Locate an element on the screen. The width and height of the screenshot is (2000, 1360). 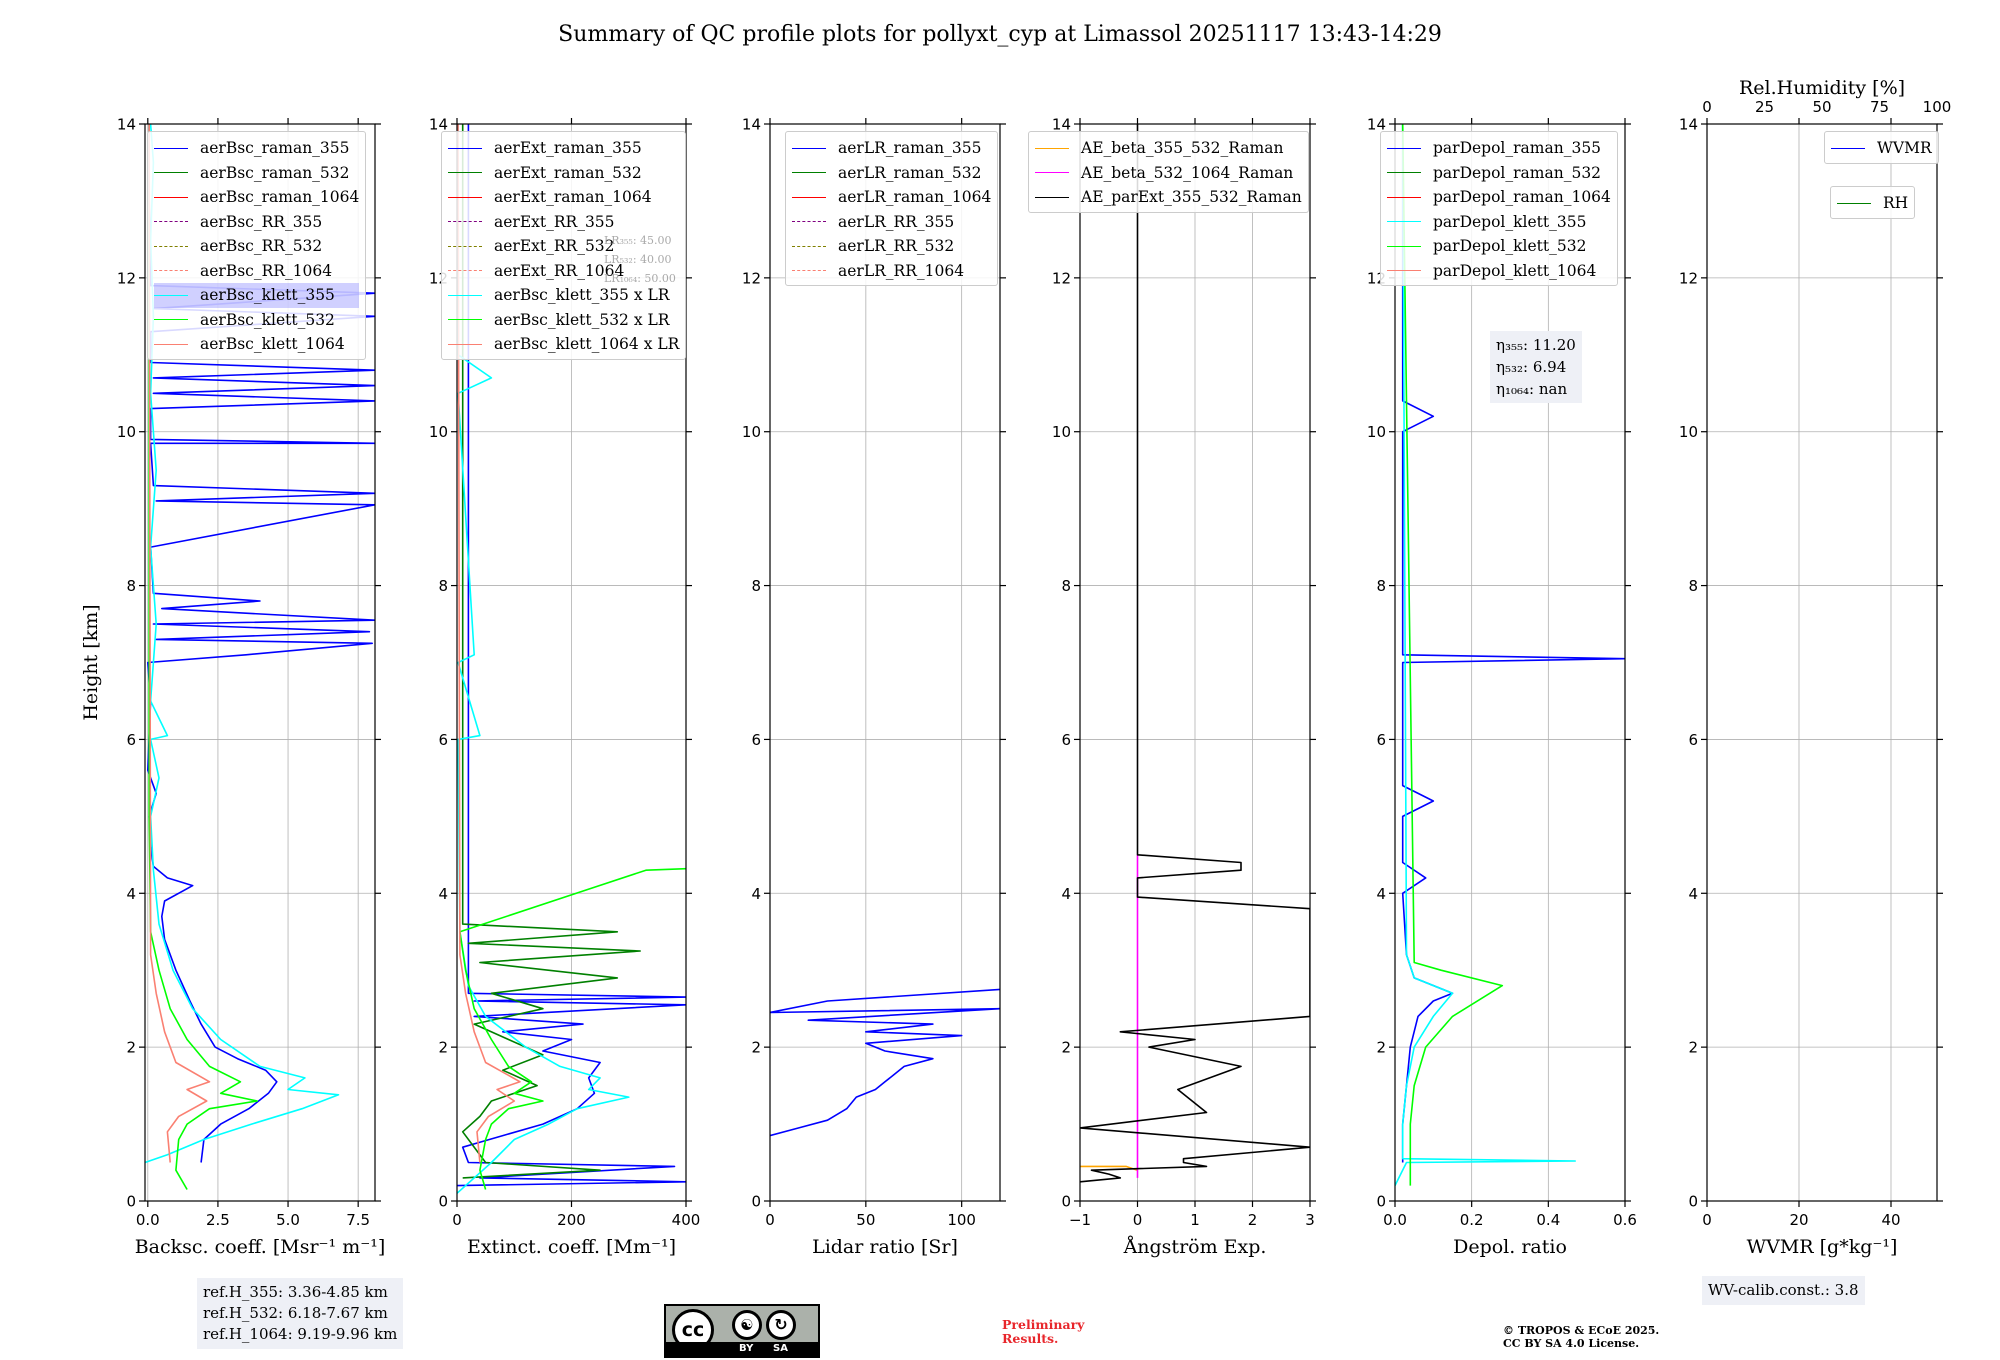
legend-label: aerLR_RR_1064 is located at coordinates (901, 270).